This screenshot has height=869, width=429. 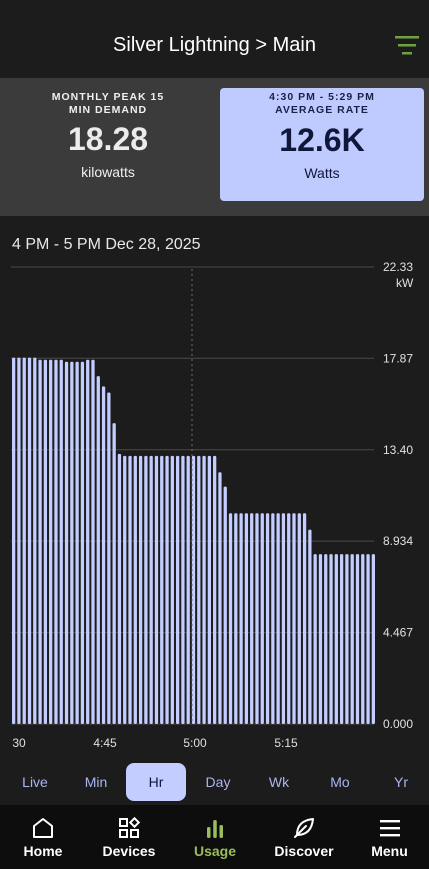 What do you see at coordinates (304, 828) in the screenshot?
I see `discover-icon` at bounding box center [304, 828].